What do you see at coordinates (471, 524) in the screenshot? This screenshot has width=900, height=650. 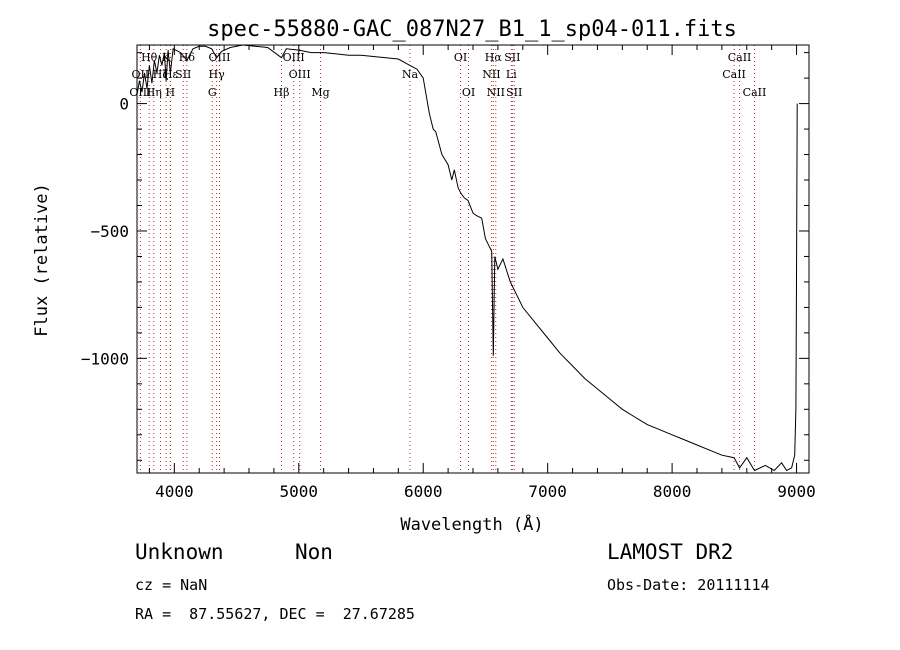 I see `x-axis-label: Wavelength (Å)` at bounding box center [471, 524].